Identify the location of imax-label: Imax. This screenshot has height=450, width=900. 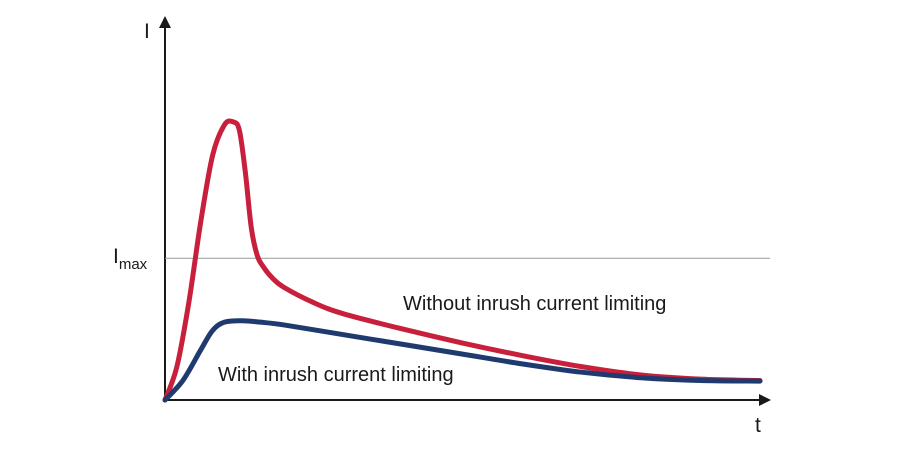
(130, 259).